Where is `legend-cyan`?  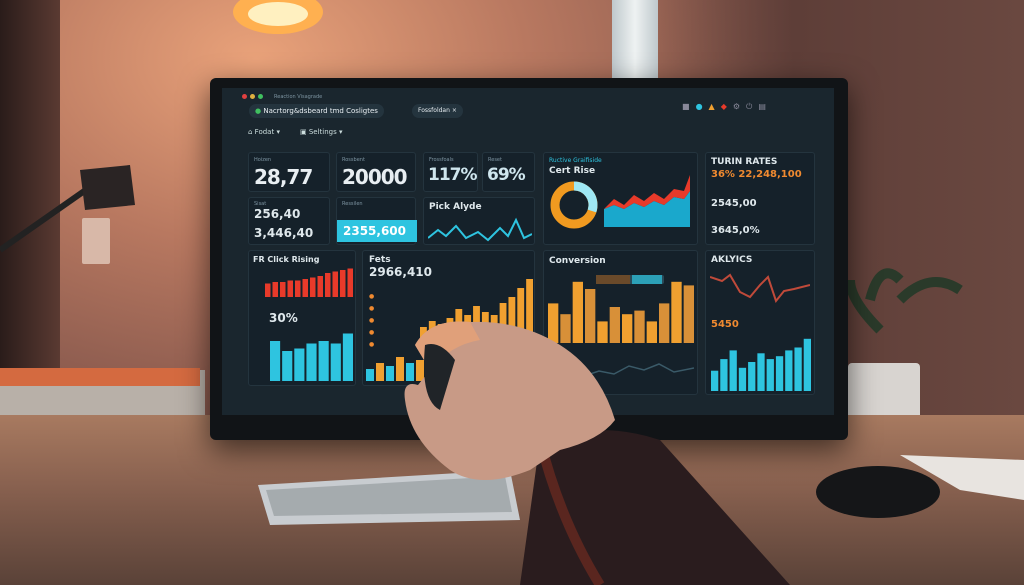 legend-cyan is located at coordinates (647, 279).